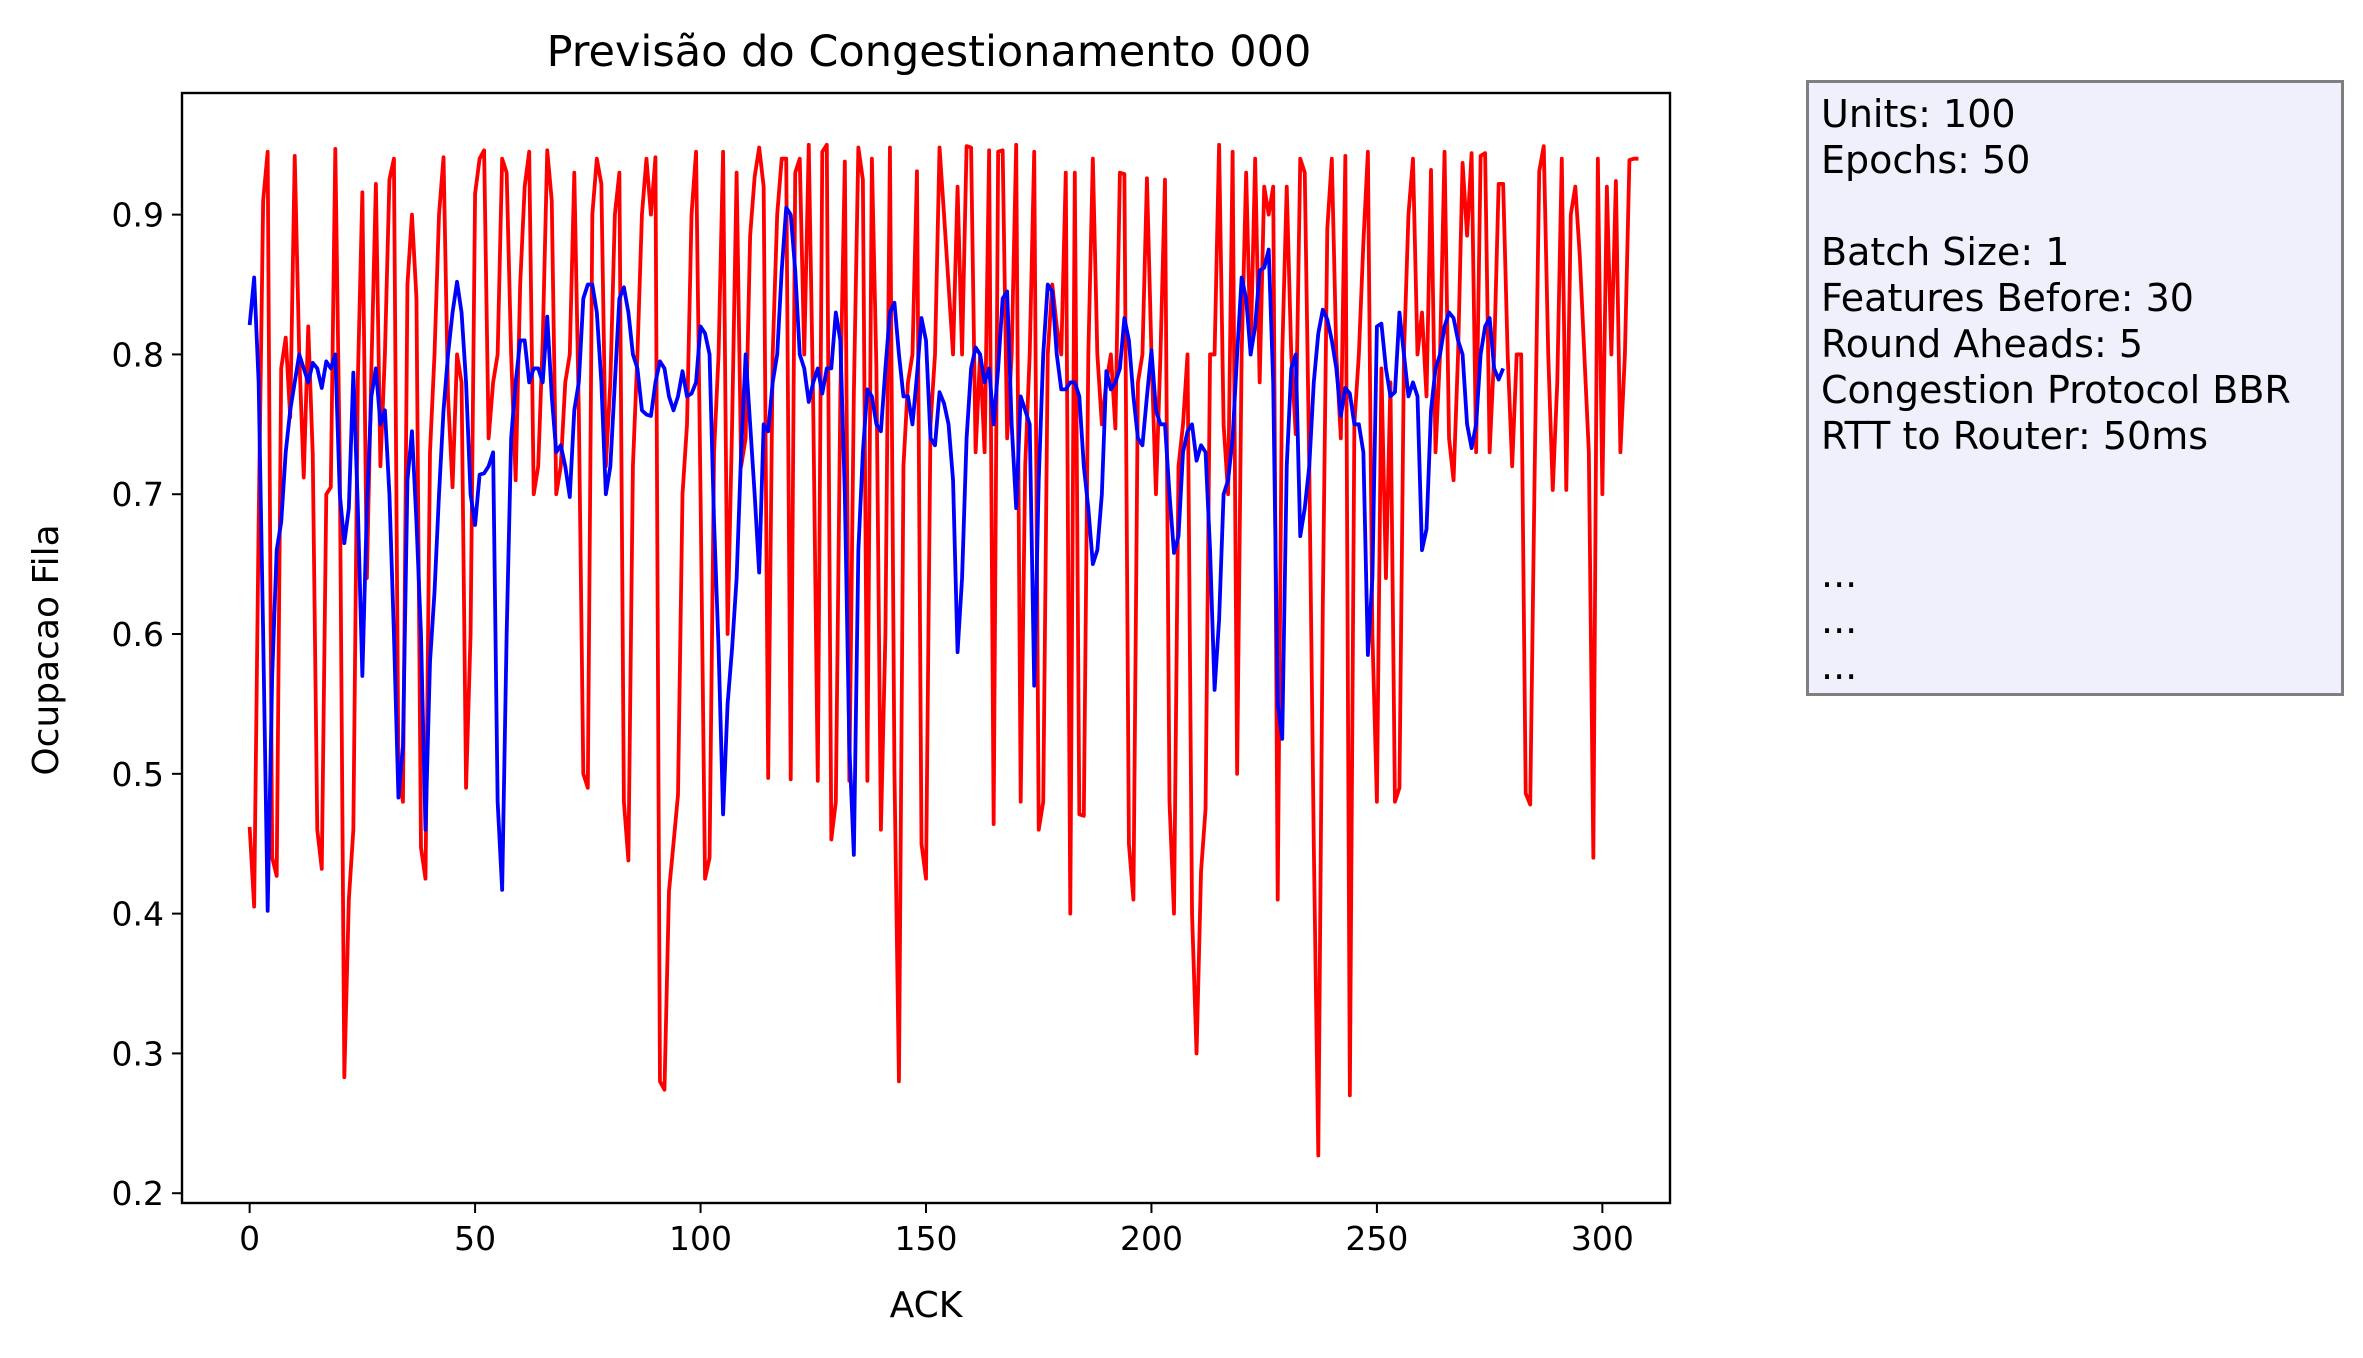 This screenshot has width=2363, height=1358. I want to click on y-tick-label: 0.7, so click(138, 494).